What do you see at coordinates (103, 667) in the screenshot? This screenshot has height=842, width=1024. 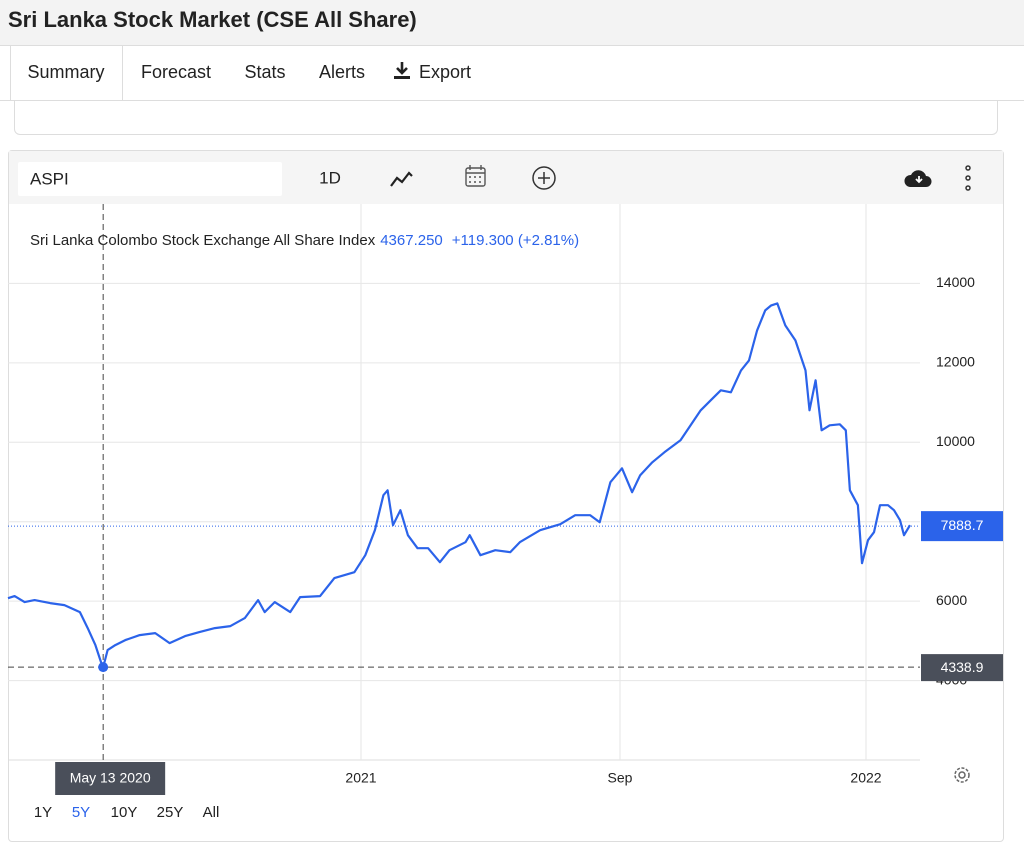 I see `crosshair-point` at bounding box center [103, 667].